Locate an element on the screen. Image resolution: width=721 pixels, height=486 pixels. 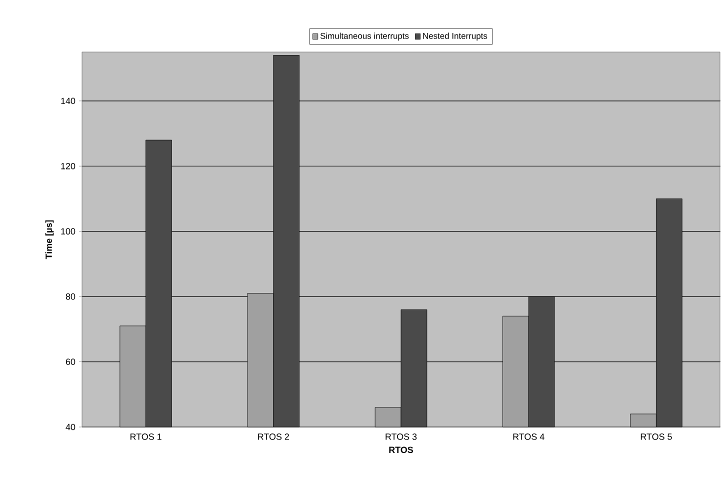
y-axis-title: Time [µs] is located at coordinates (49, 240).